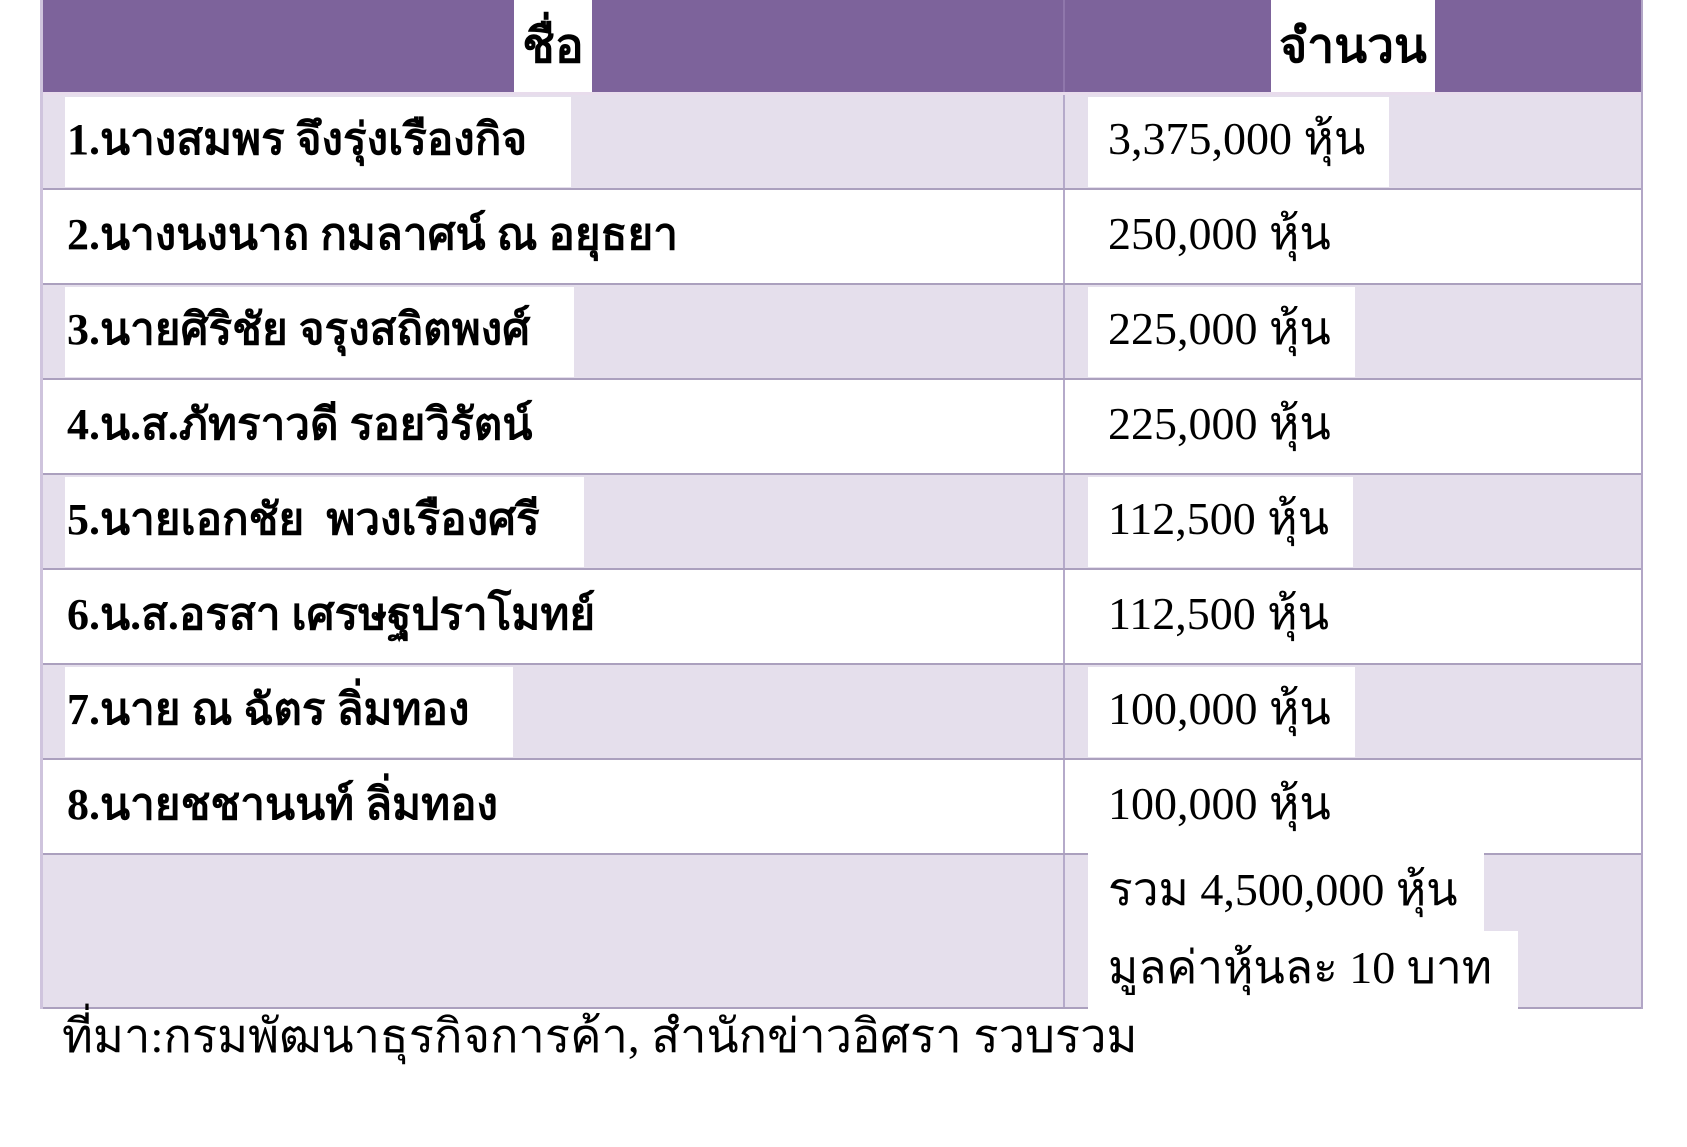  Describe the element at coordinates (553, 931) in the screenshot. I see `summary-empty-cell` at that location.